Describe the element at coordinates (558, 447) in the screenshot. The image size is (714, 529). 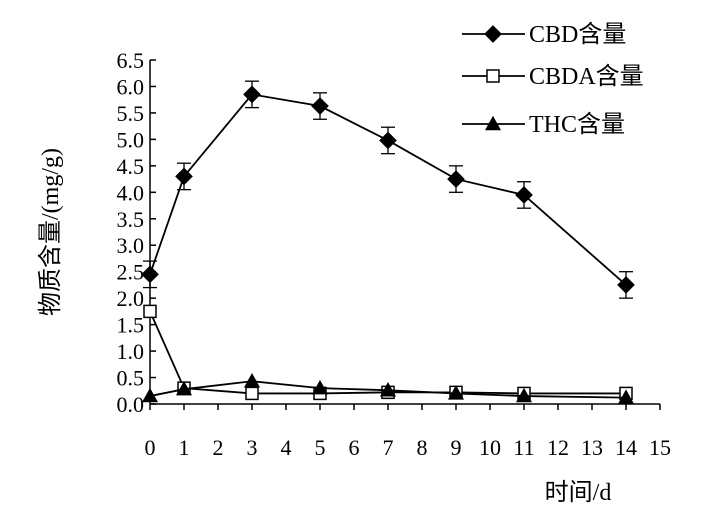
I see `x-tick-label: 12` at that location.